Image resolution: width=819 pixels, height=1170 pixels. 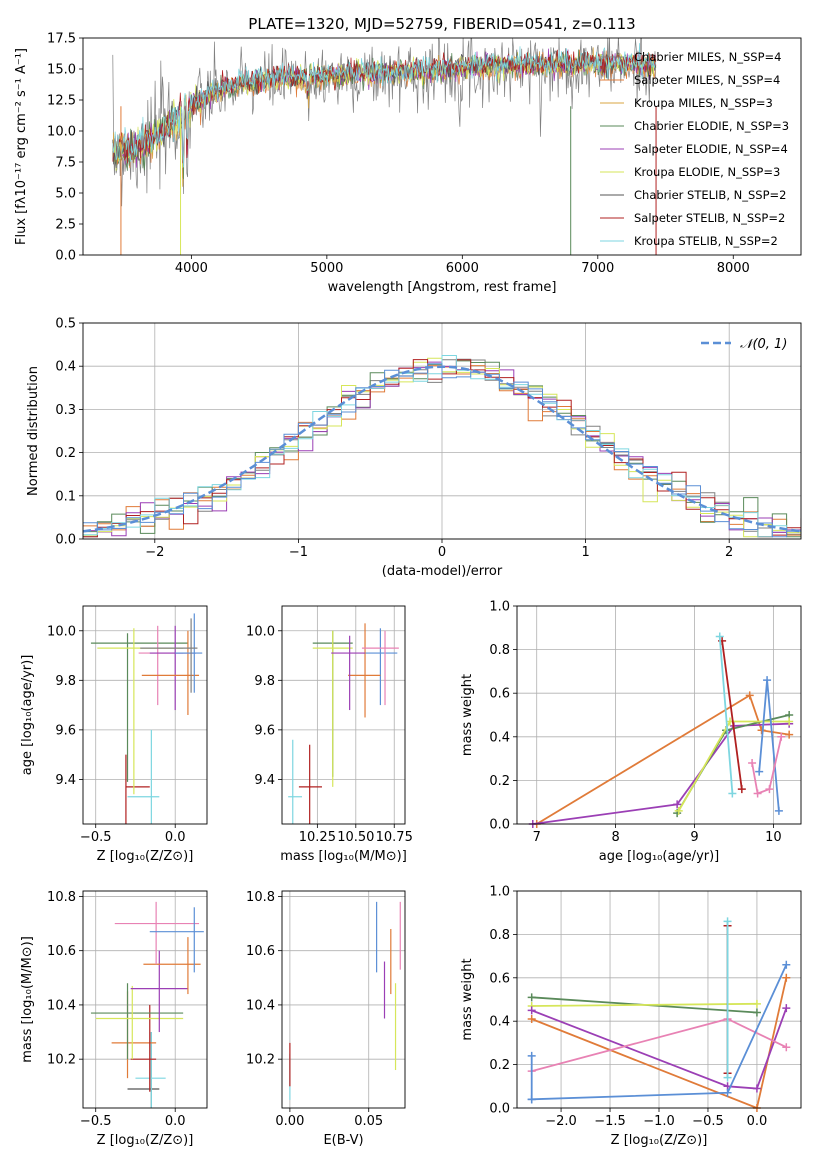 I want to click on legend-label: Salpeter ELODIE, N_SSP=4, so click(x=711, y=149).